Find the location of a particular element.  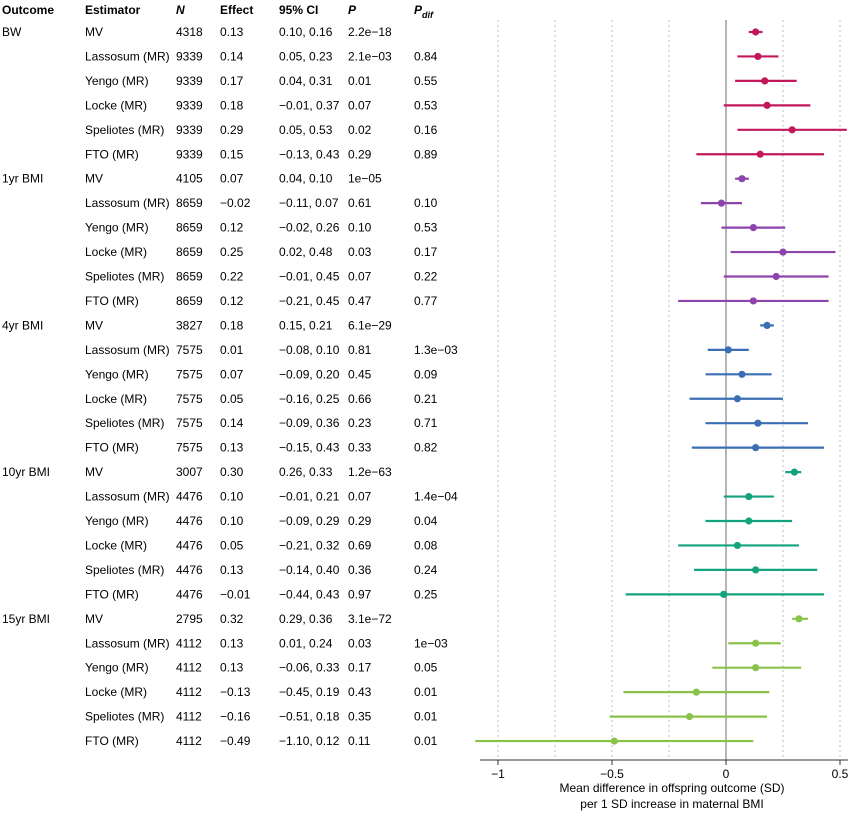

effect-cell: 0.15 is located at coordinates (232, 154).